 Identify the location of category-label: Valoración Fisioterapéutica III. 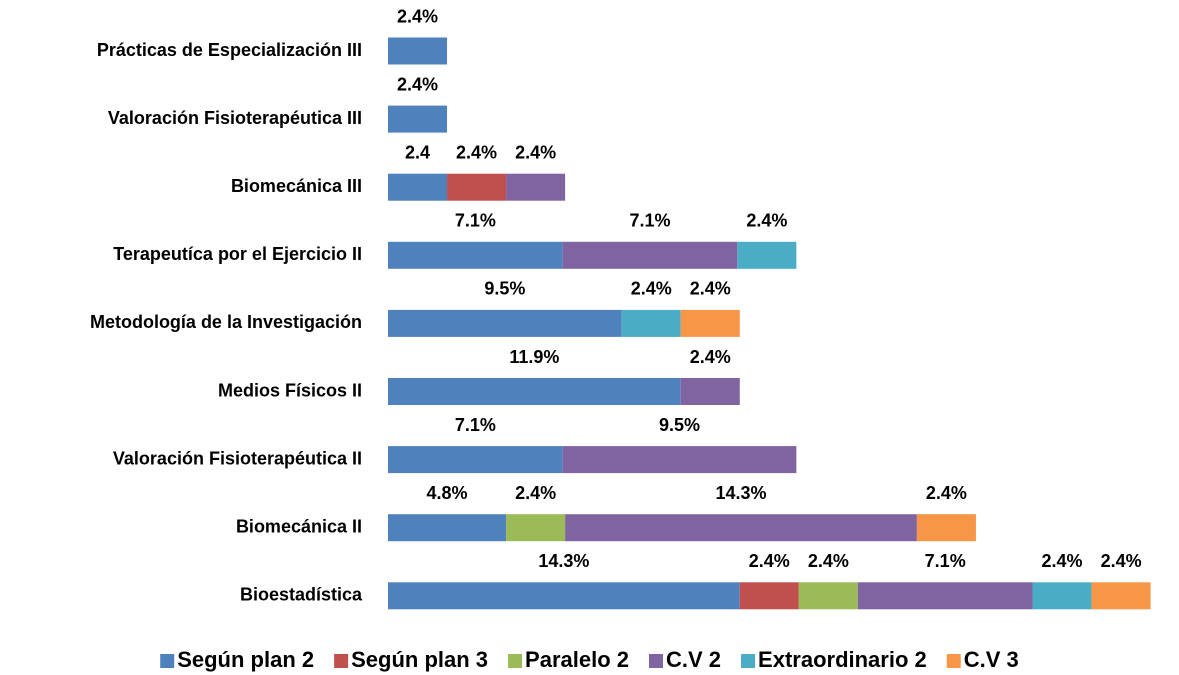
(235, 118).